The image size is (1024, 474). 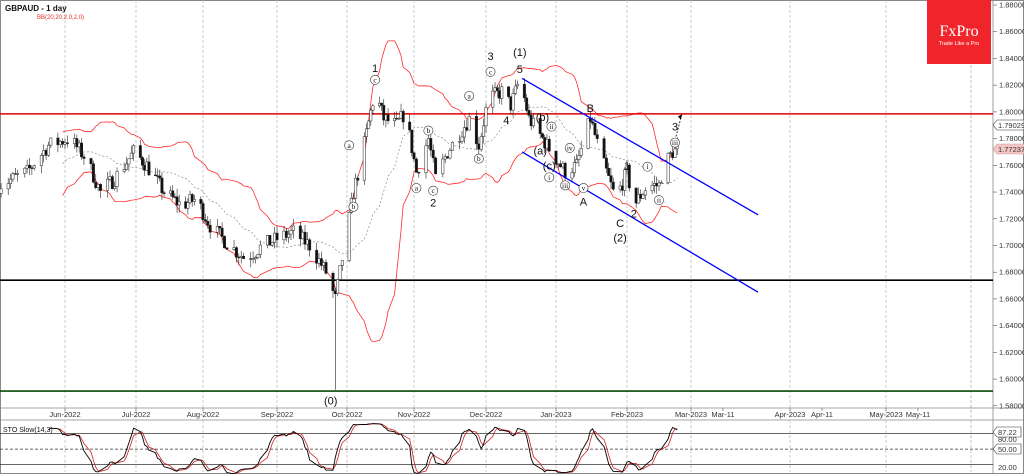 I want to click on y-tick-label: 1.66000, so click(x=1011, y=298).